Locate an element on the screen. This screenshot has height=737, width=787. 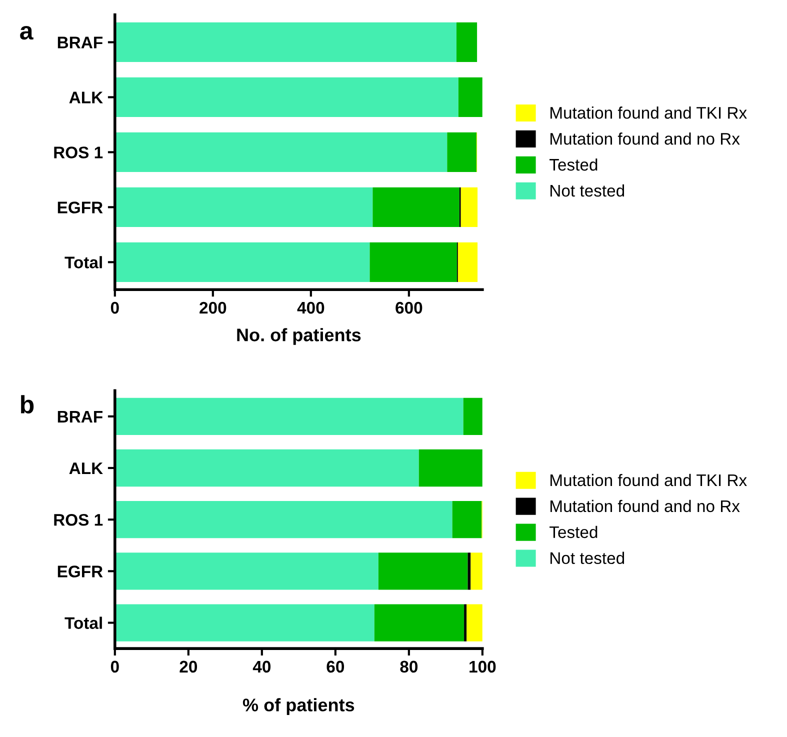
x-tick-label: 60 is located at coordinates (335, 666).